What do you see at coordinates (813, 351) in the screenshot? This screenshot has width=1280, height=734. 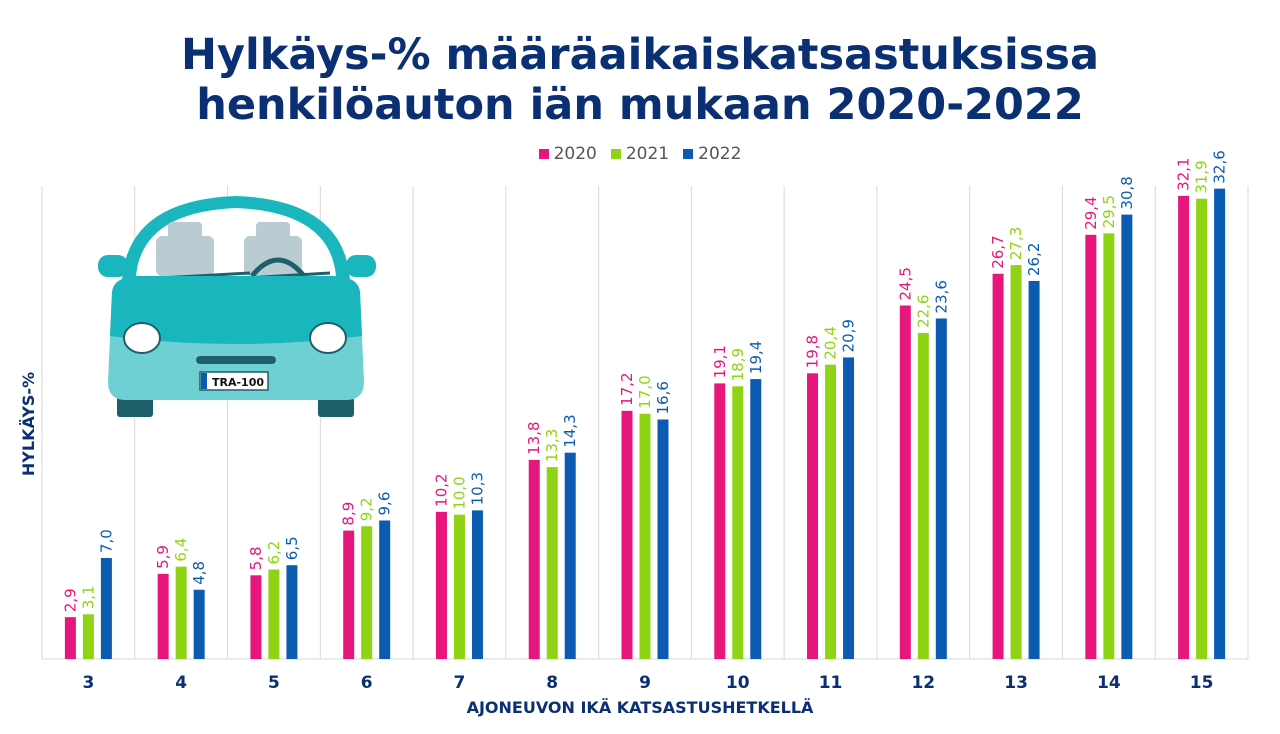 I see `value-label-2020-11: 19,8` at bounding box center [813, 351].